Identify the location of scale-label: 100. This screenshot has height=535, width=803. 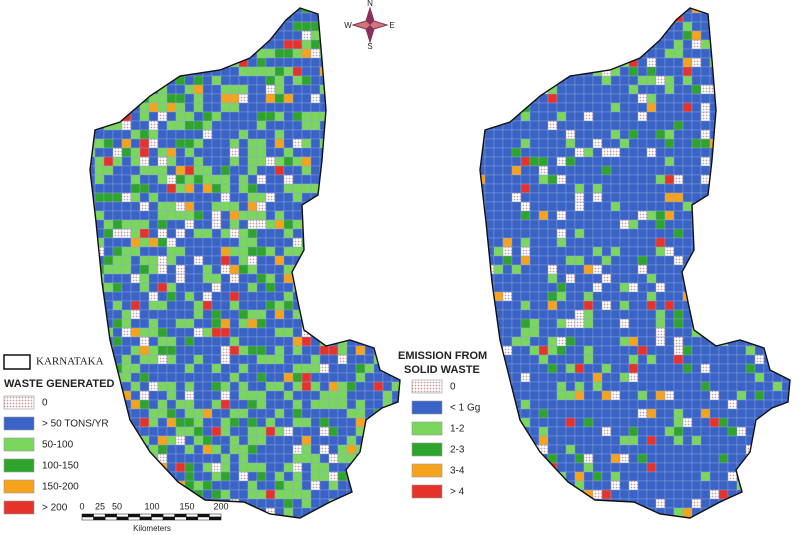
(151, 506).